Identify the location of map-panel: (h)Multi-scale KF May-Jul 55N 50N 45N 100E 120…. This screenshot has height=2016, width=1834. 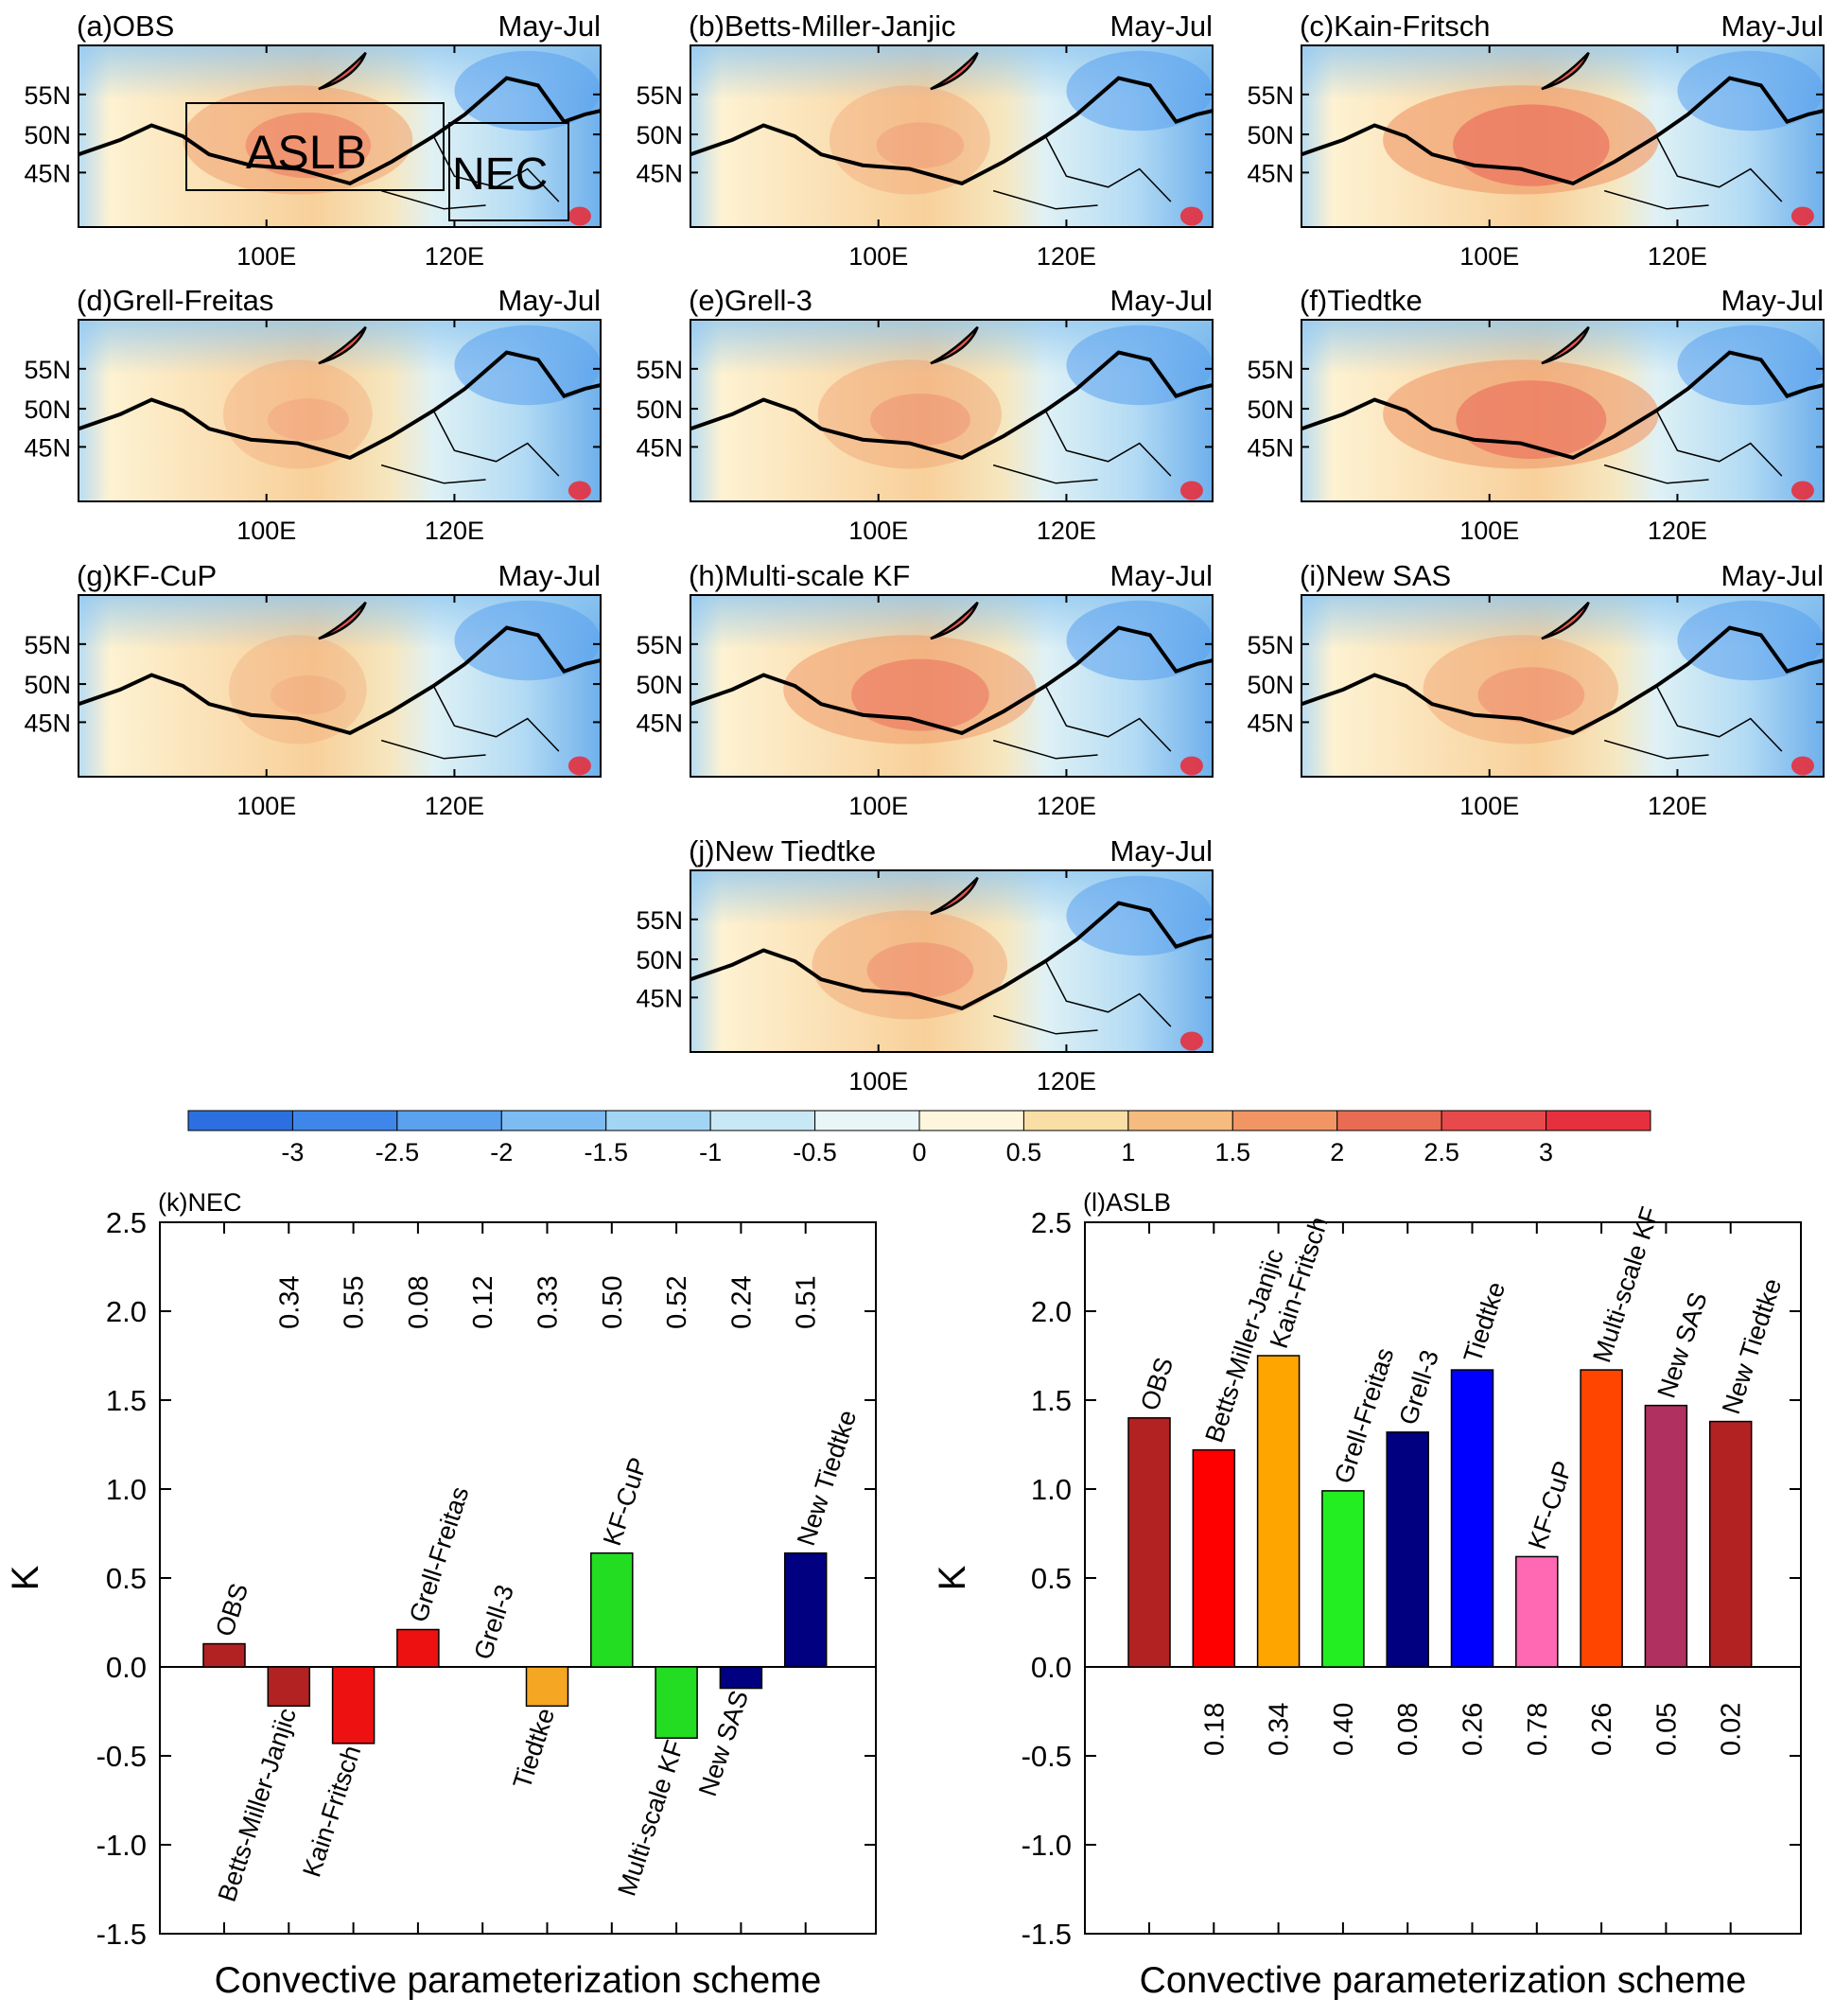
(925, 689).